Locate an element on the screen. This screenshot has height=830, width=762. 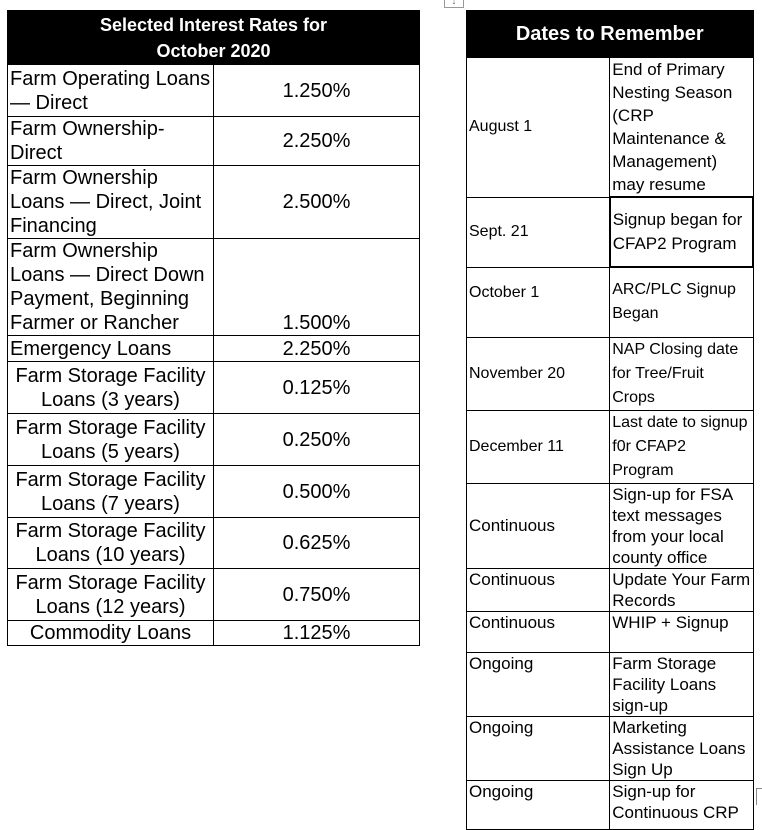
table-row: Farm Ownership-Direct 2.250% is located at coordinates (213, 141).